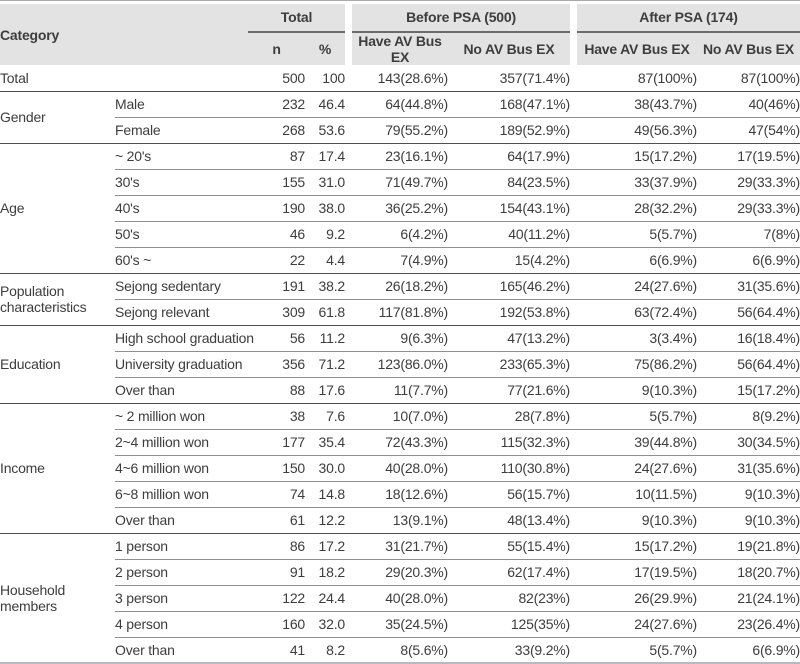 The image size is (800, 664). Describe the element at coordinates (400, 520) in the screenshot. I see `cell-before-have: 13(9.1%)` at that location.